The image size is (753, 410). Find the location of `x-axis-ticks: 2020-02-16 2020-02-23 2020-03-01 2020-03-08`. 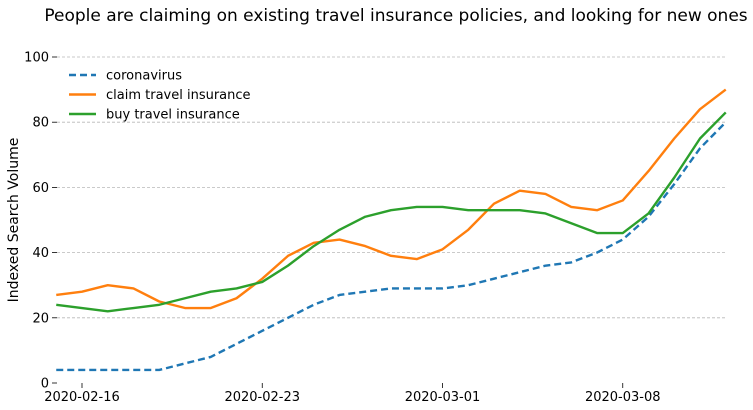

x-axis-ticks: 2020-02-16 2020-02-23 2020-03-01 2020-03-08 is located at coordinates (352, 394).